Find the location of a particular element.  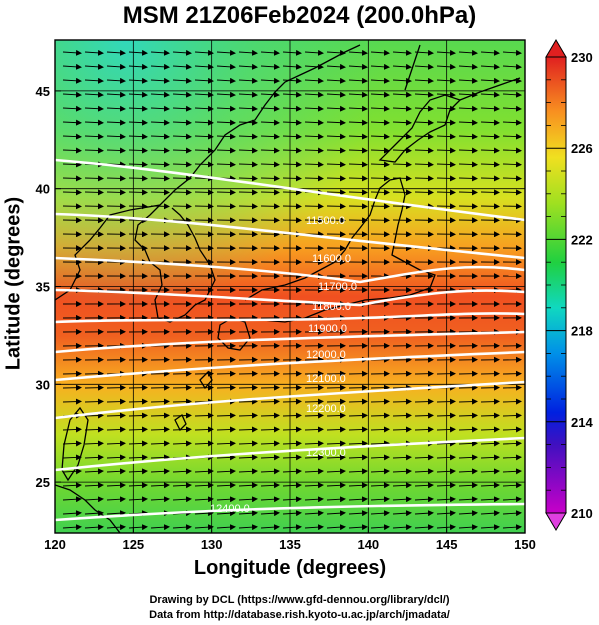

colorbar-tick-label: 230 is located at coordinates (582, 57).